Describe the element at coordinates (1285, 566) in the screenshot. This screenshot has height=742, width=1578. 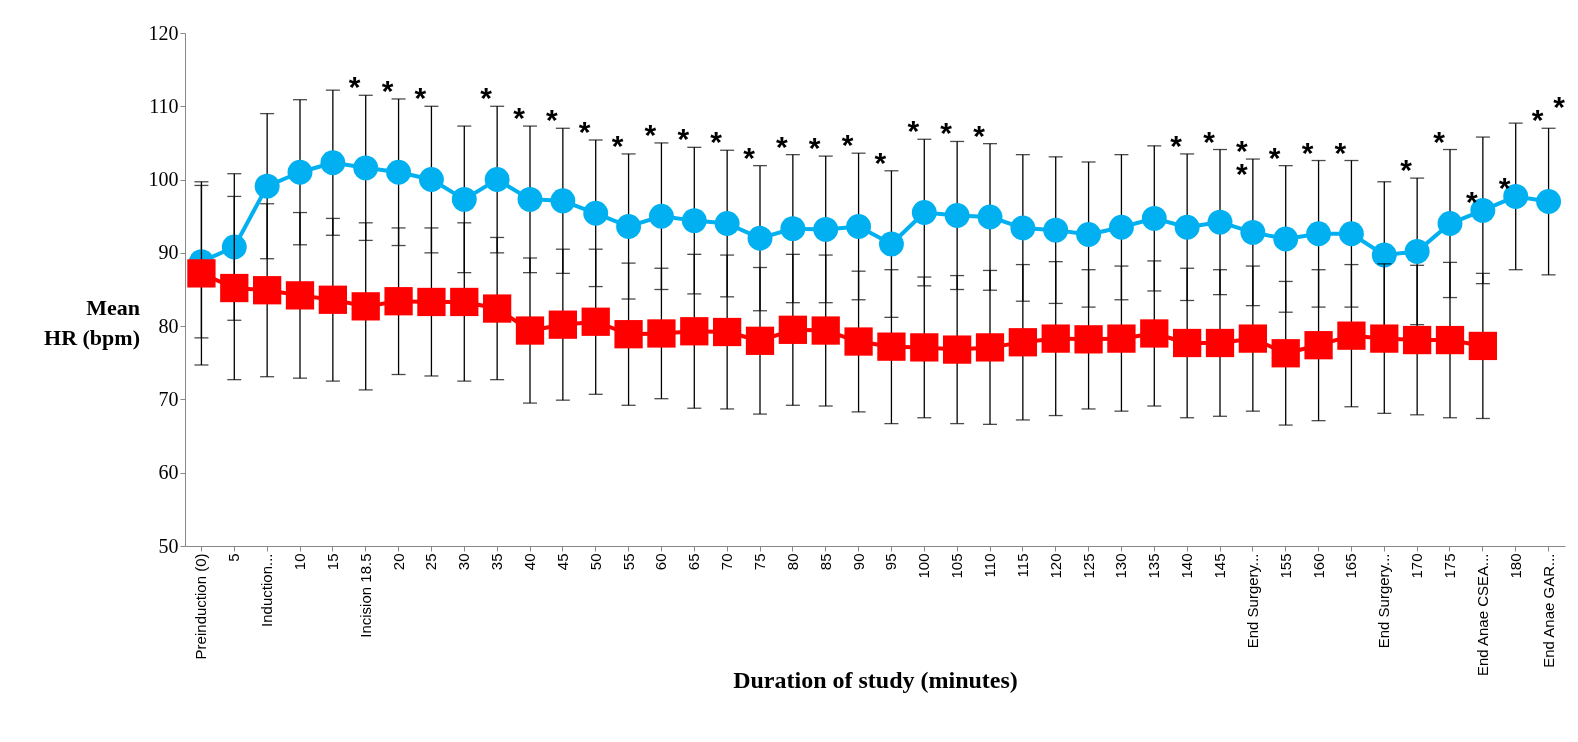
I see `x-tick-label: 155` at that location.